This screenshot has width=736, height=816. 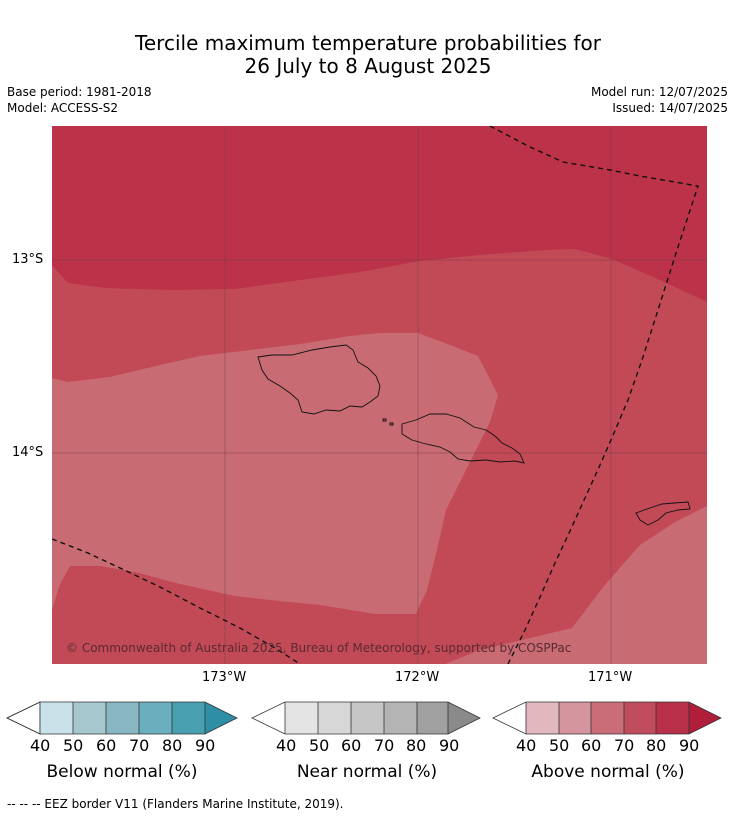 I want to click on cb-below-label: Below normal (%), so click(x=122, y=772).